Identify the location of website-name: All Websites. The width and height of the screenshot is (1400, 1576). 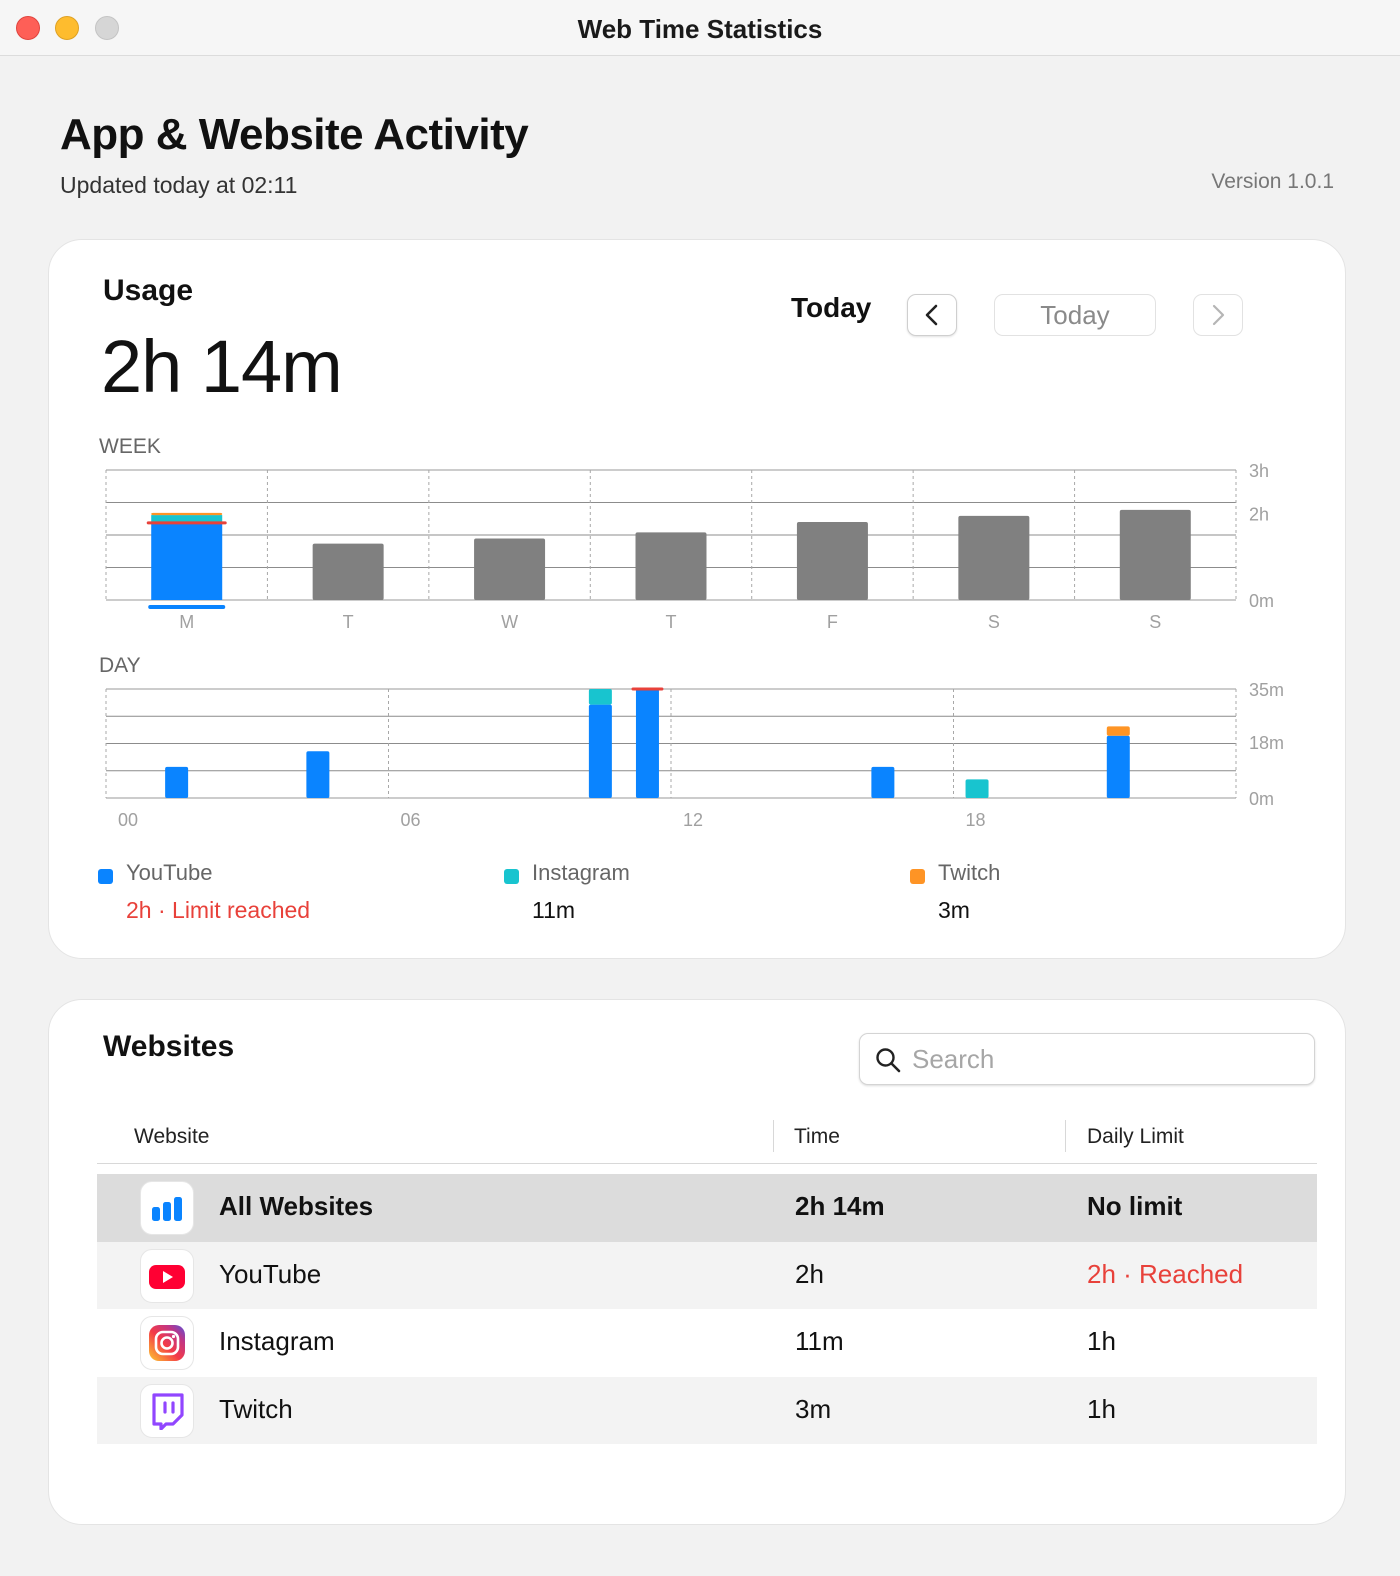
(296, 1206).